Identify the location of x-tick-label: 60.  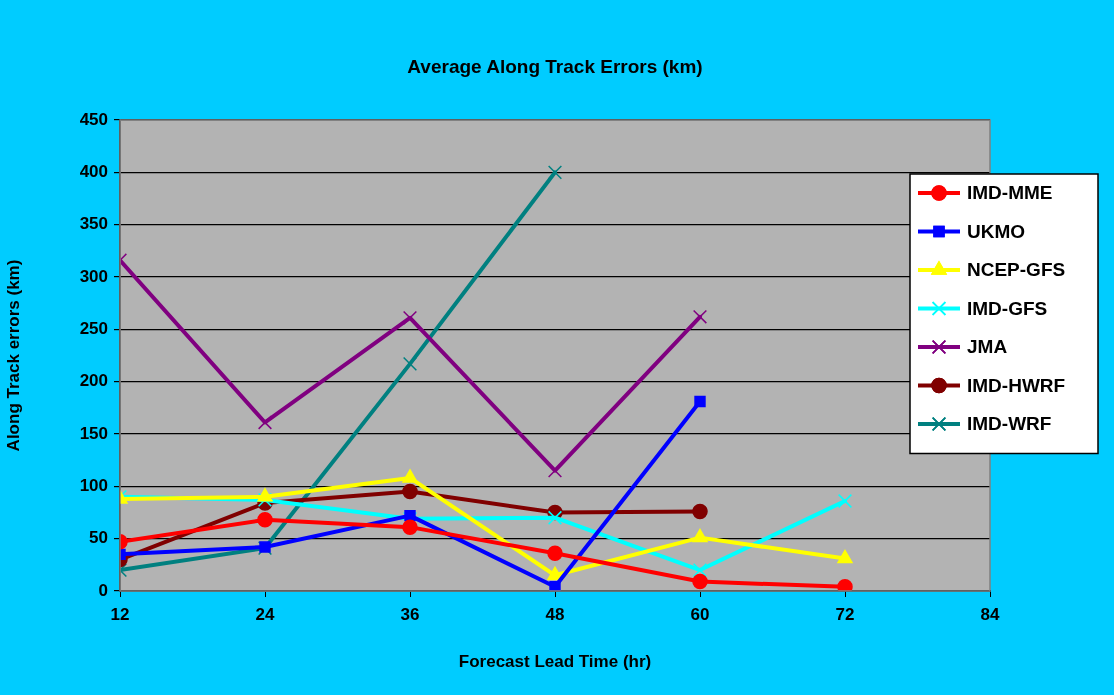
(700, 614).